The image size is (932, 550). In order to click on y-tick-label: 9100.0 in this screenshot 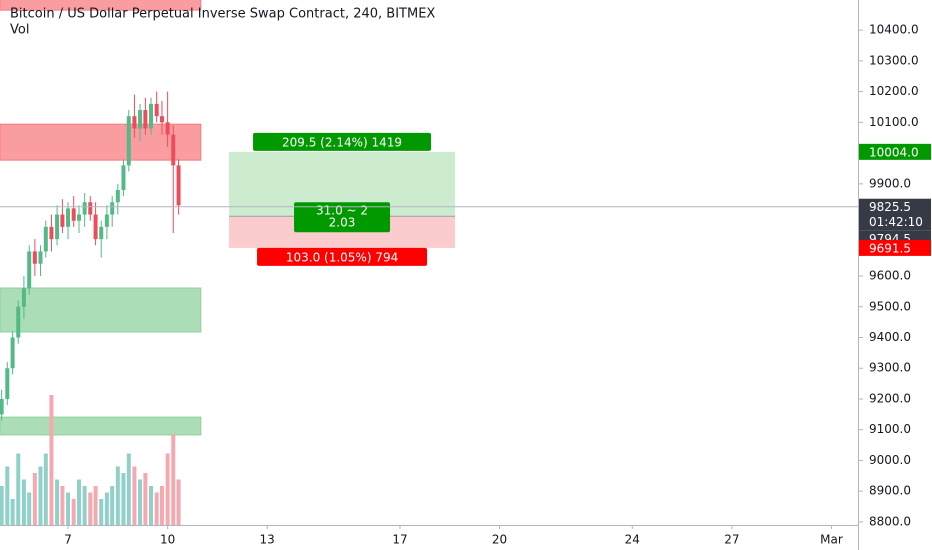, I will do `click(890, 429)`.